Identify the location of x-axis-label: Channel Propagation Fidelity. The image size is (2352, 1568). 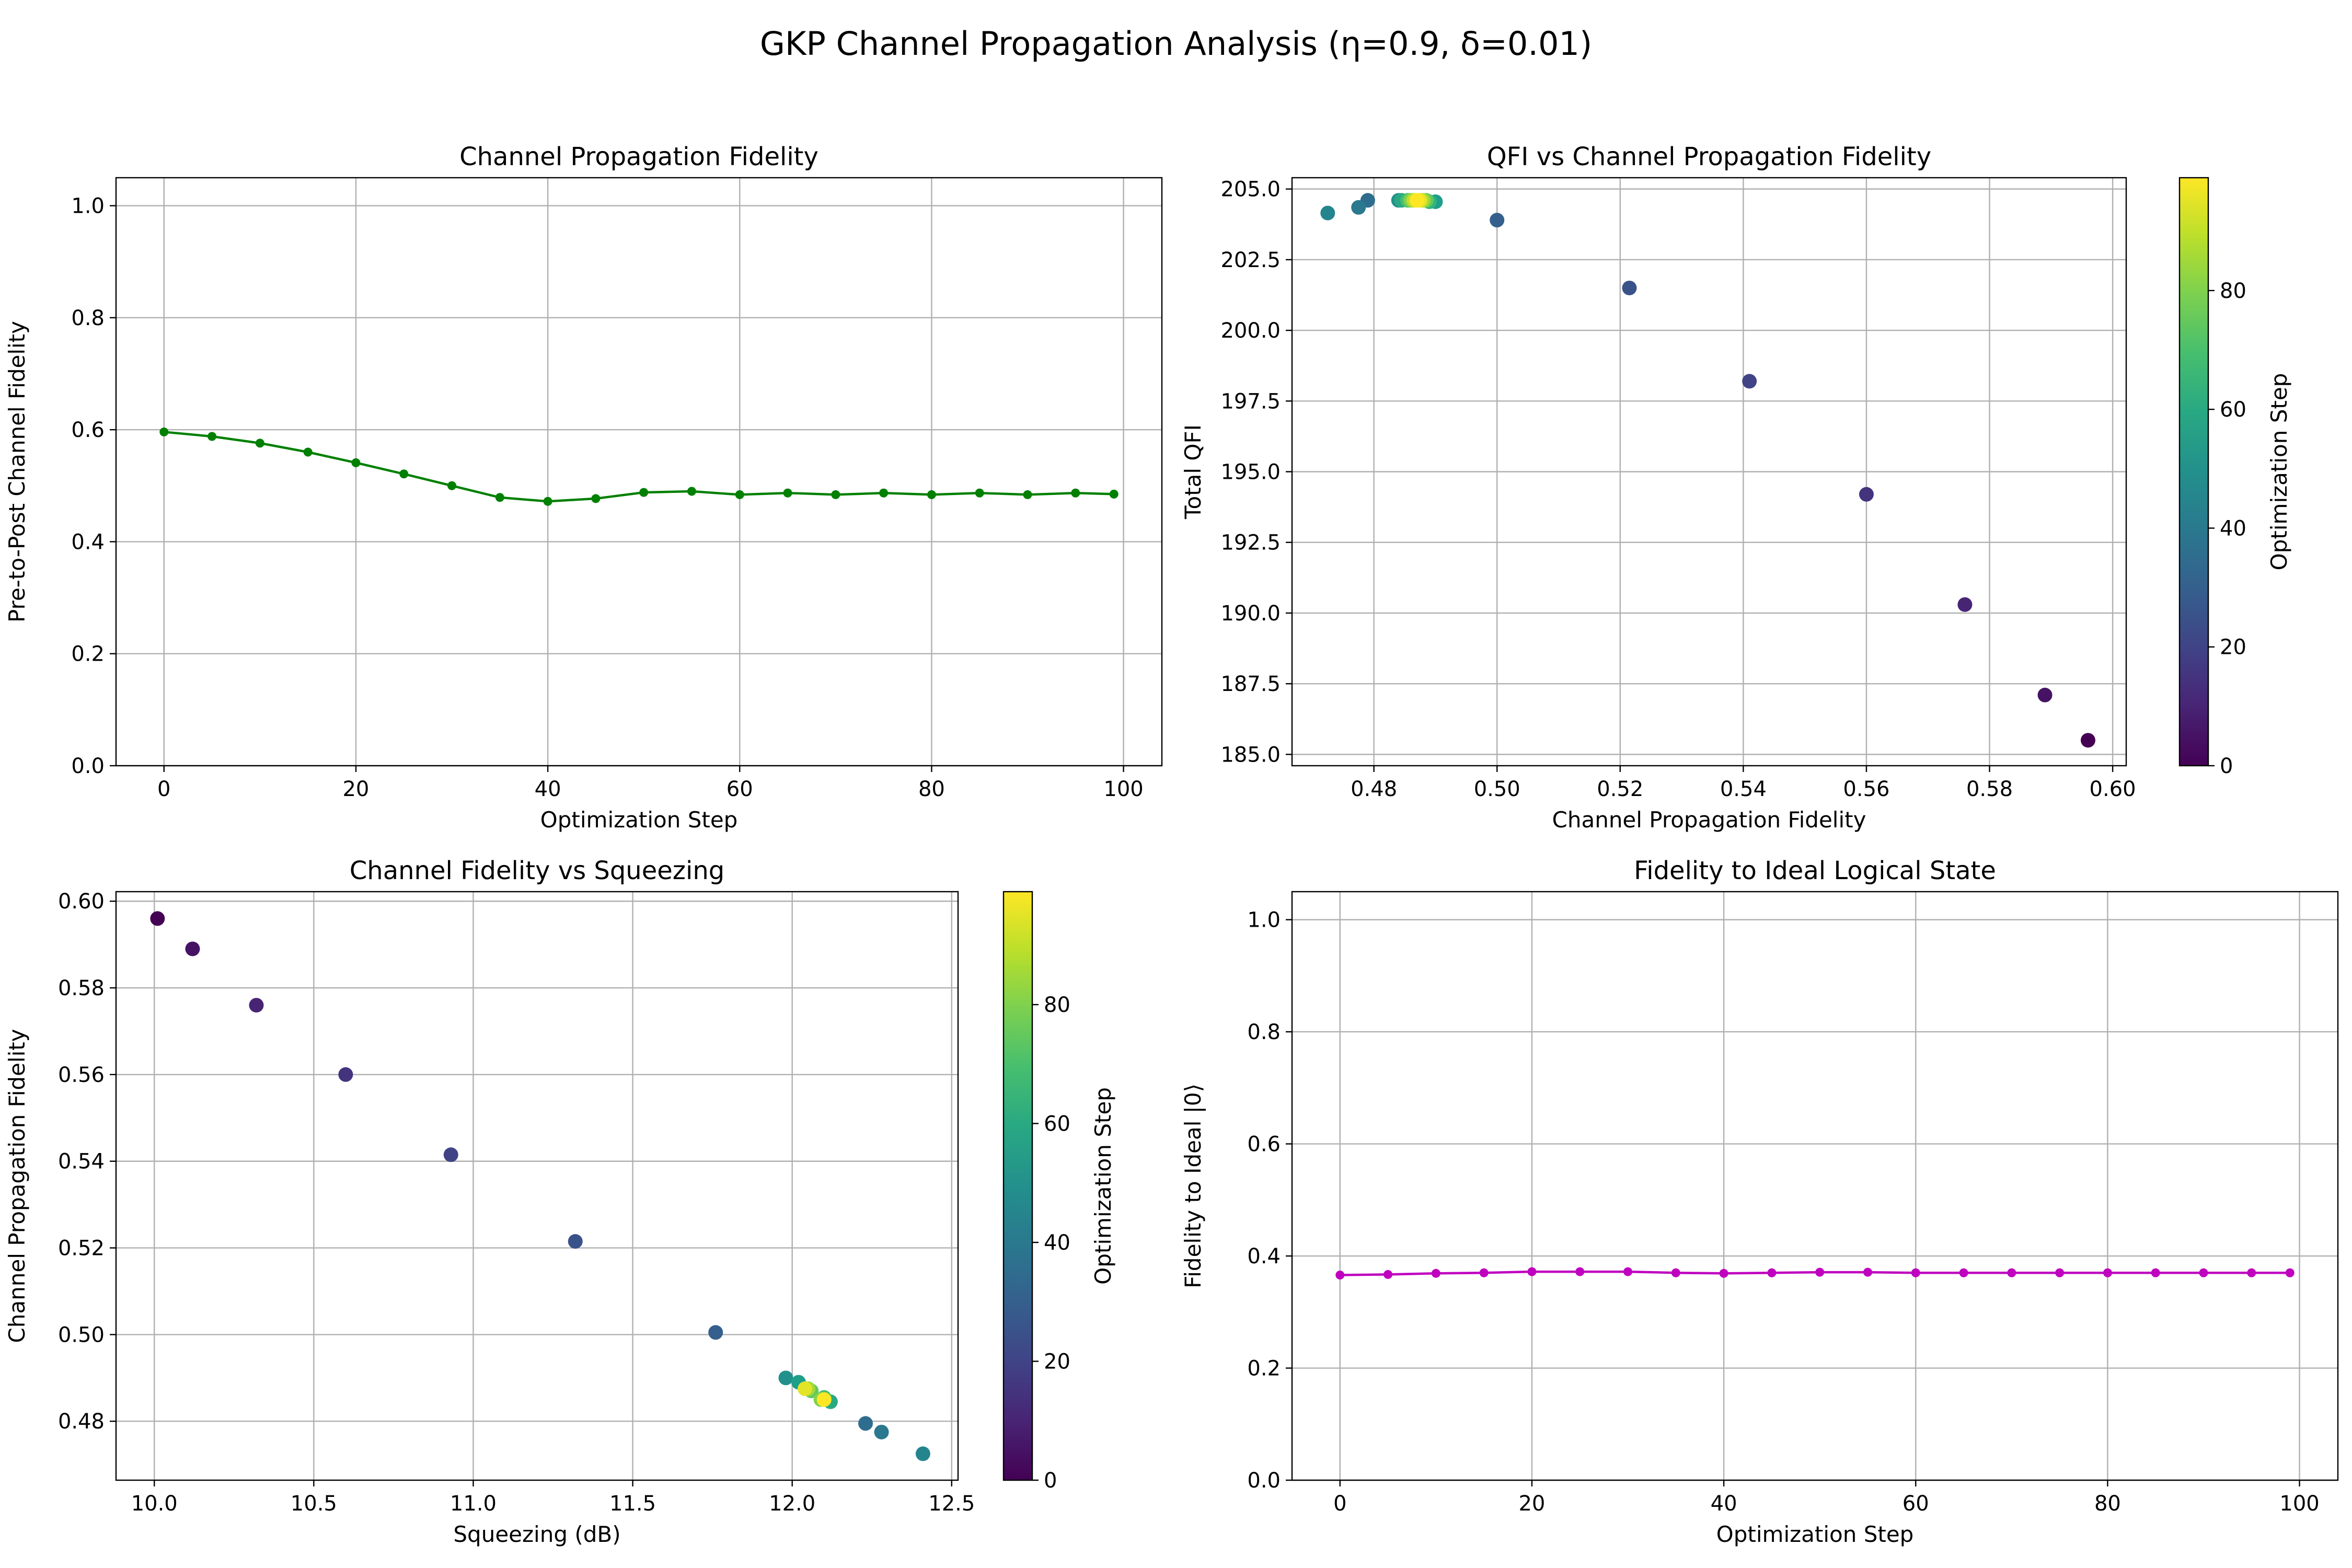
(1709, 820).